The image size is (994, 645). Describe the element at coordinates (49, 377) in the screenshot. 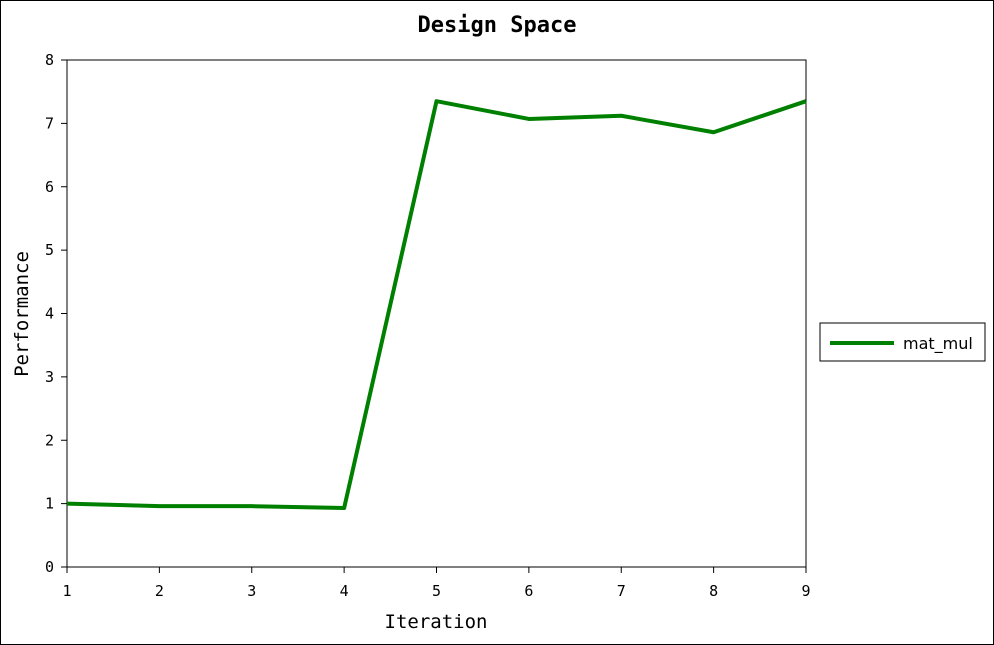

I see `y-tick-label: 3` at that location.